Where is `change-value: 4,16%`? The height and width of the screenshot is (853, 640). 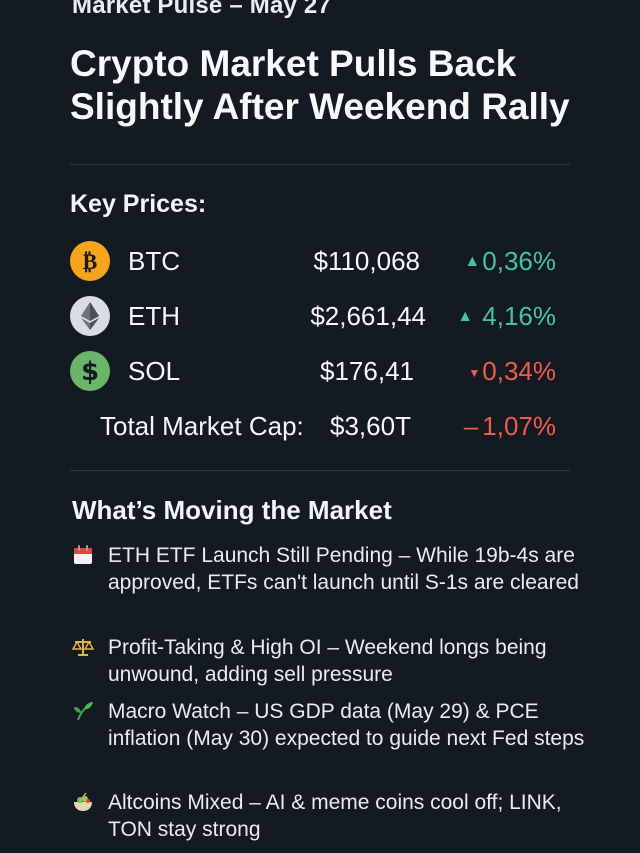
change-value: 4,16% is located at coordinates (519, 316).